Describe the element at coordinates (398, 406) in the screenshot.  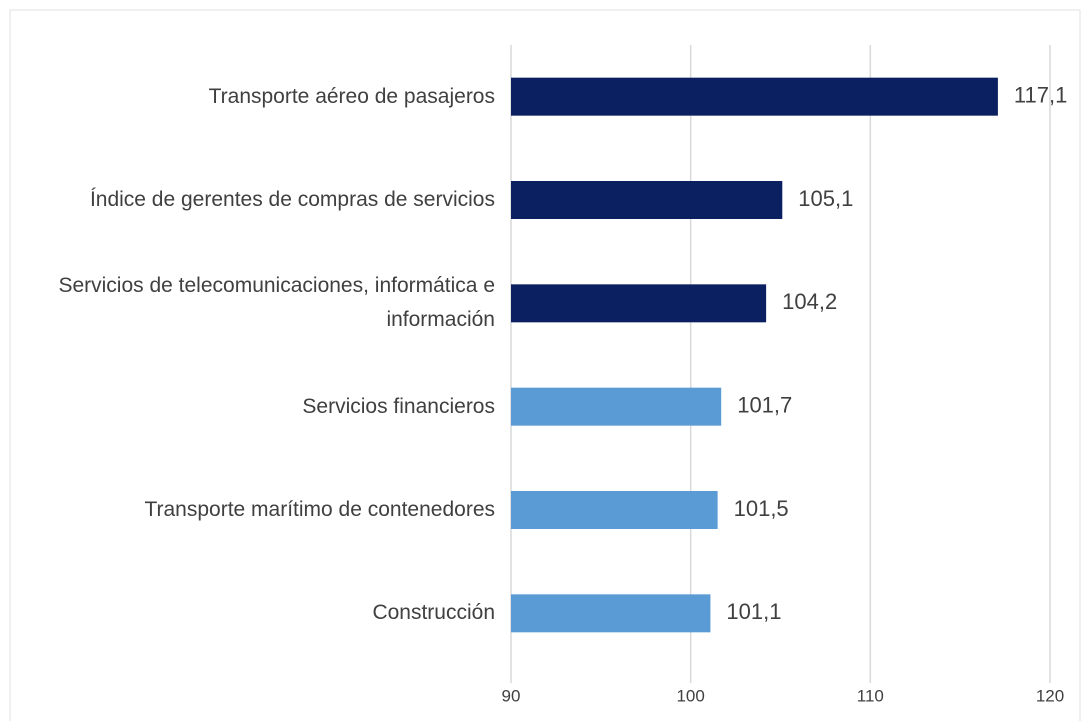
I see `y-tick-label: Servicios financieros` at that location.